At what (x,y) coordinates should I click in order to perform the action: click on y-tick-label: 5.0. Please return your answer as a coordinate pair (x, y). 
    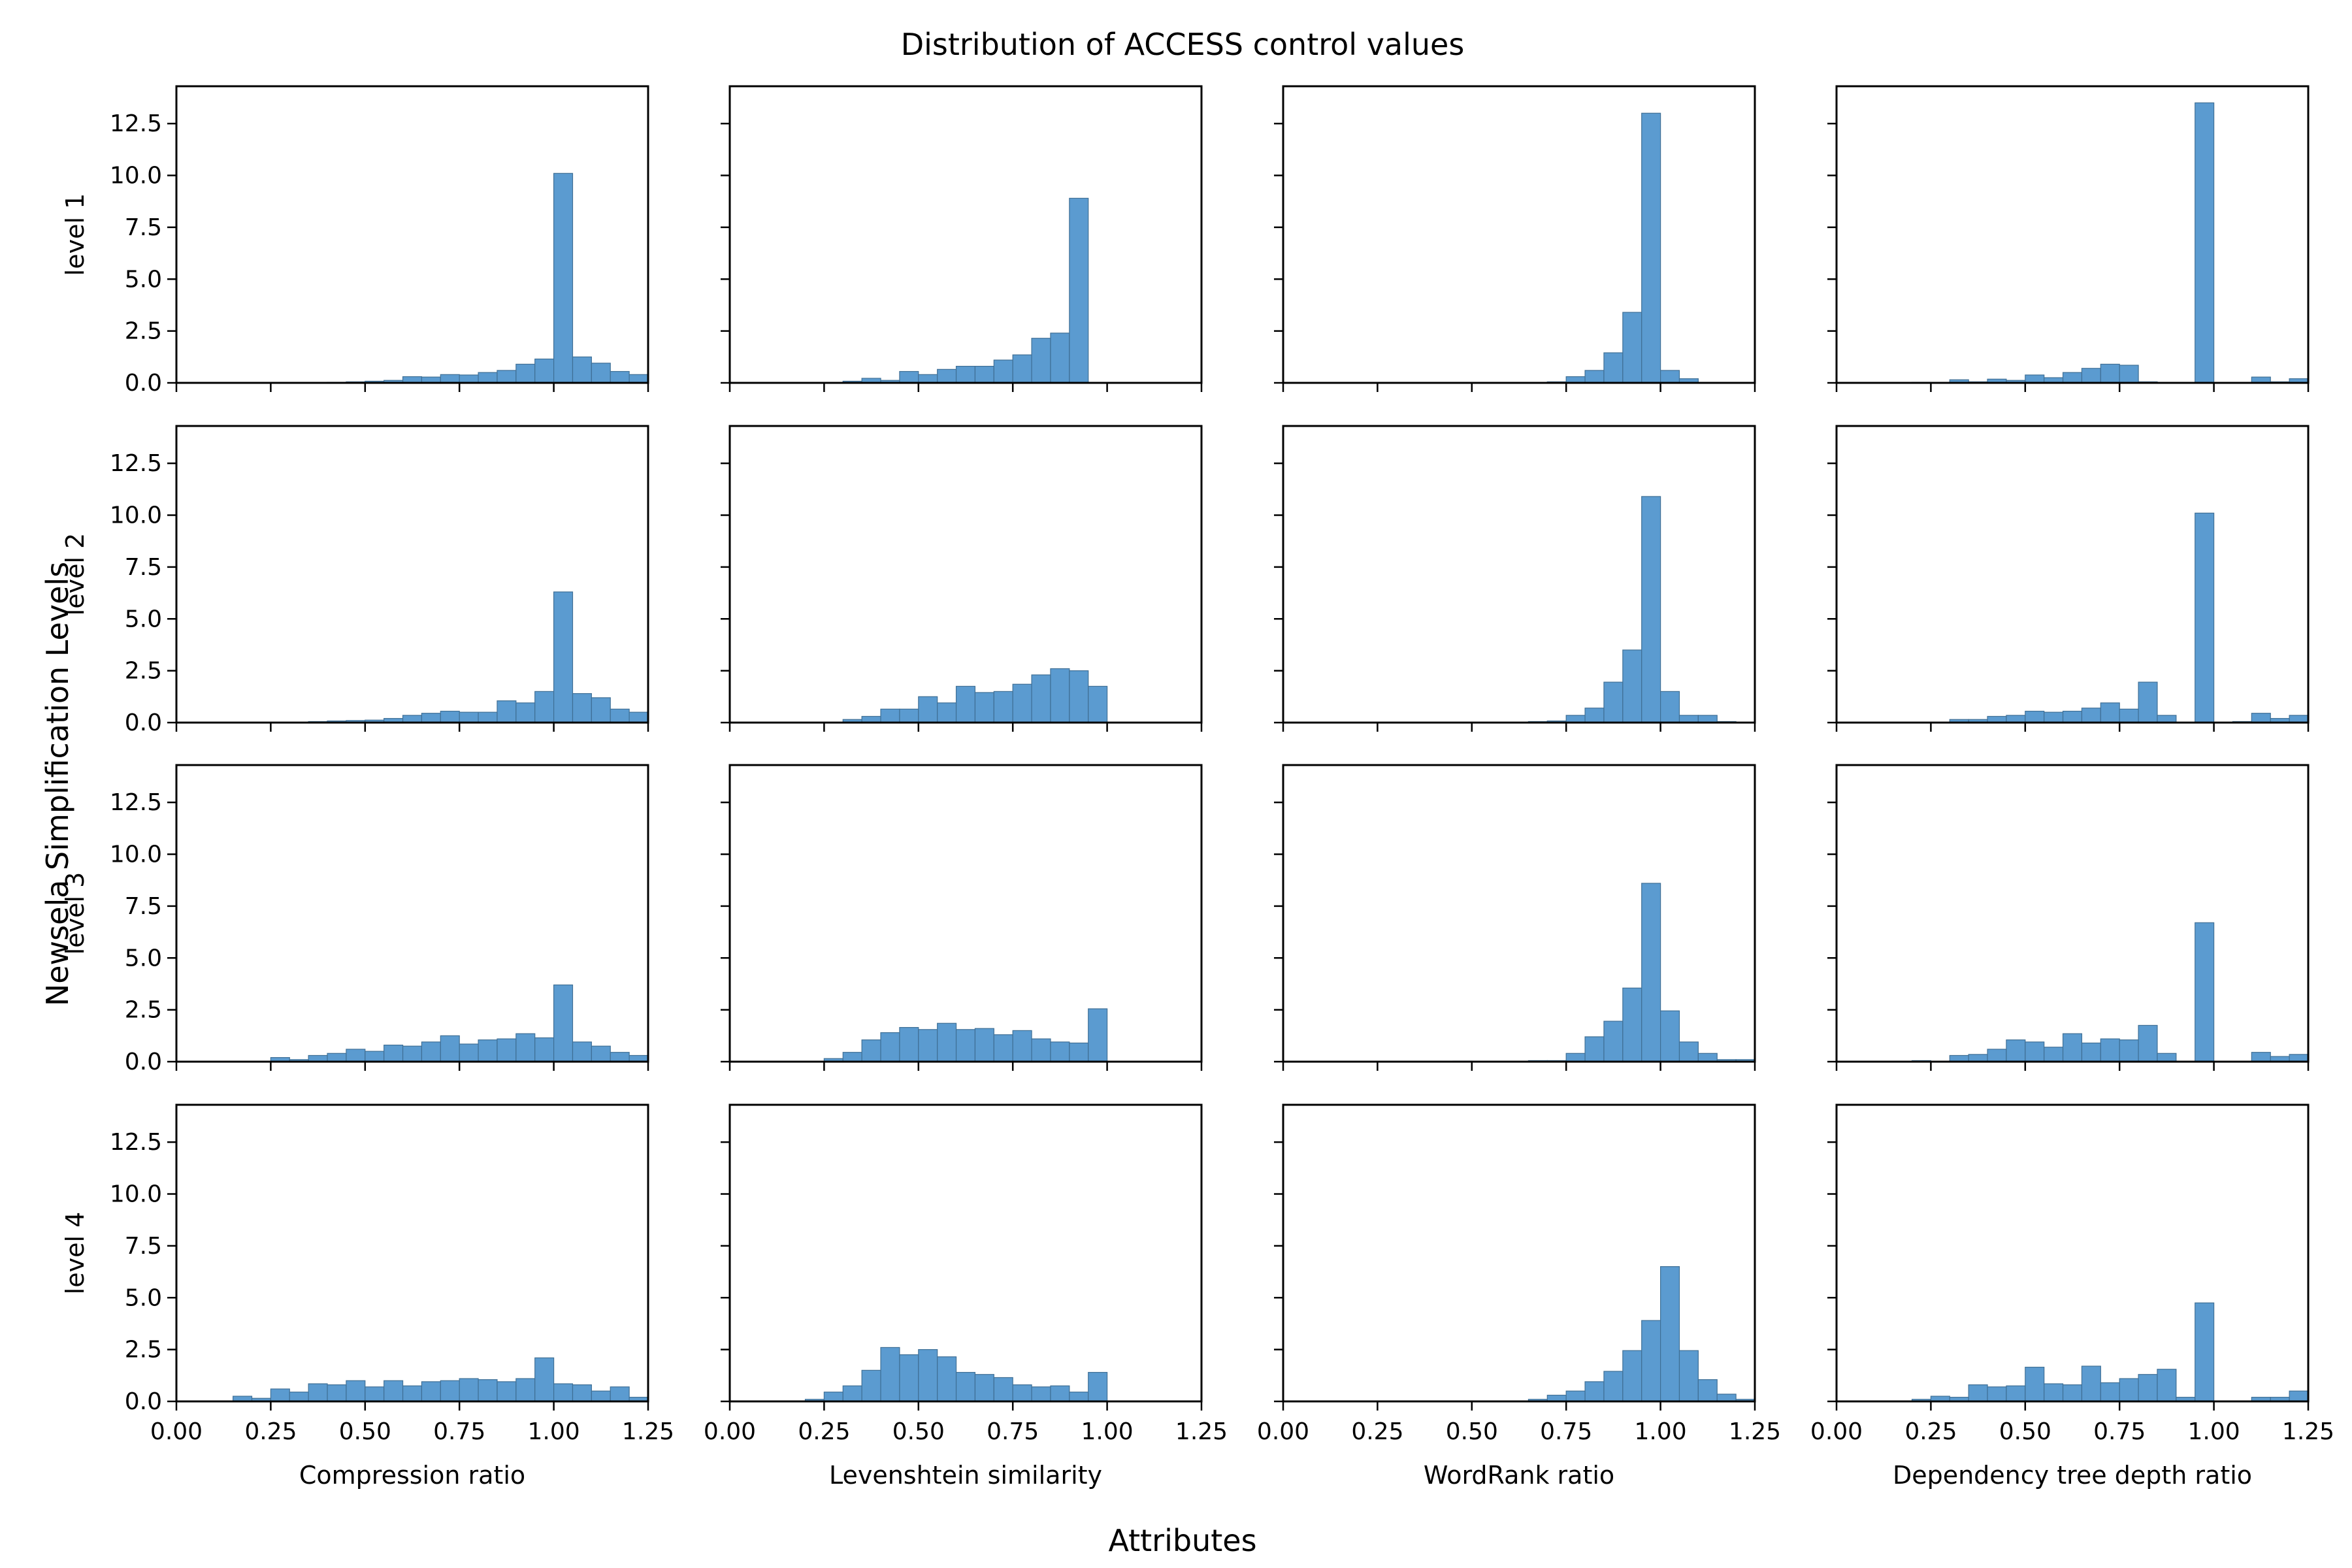
    Looking at the image, I should click on (143, 619).